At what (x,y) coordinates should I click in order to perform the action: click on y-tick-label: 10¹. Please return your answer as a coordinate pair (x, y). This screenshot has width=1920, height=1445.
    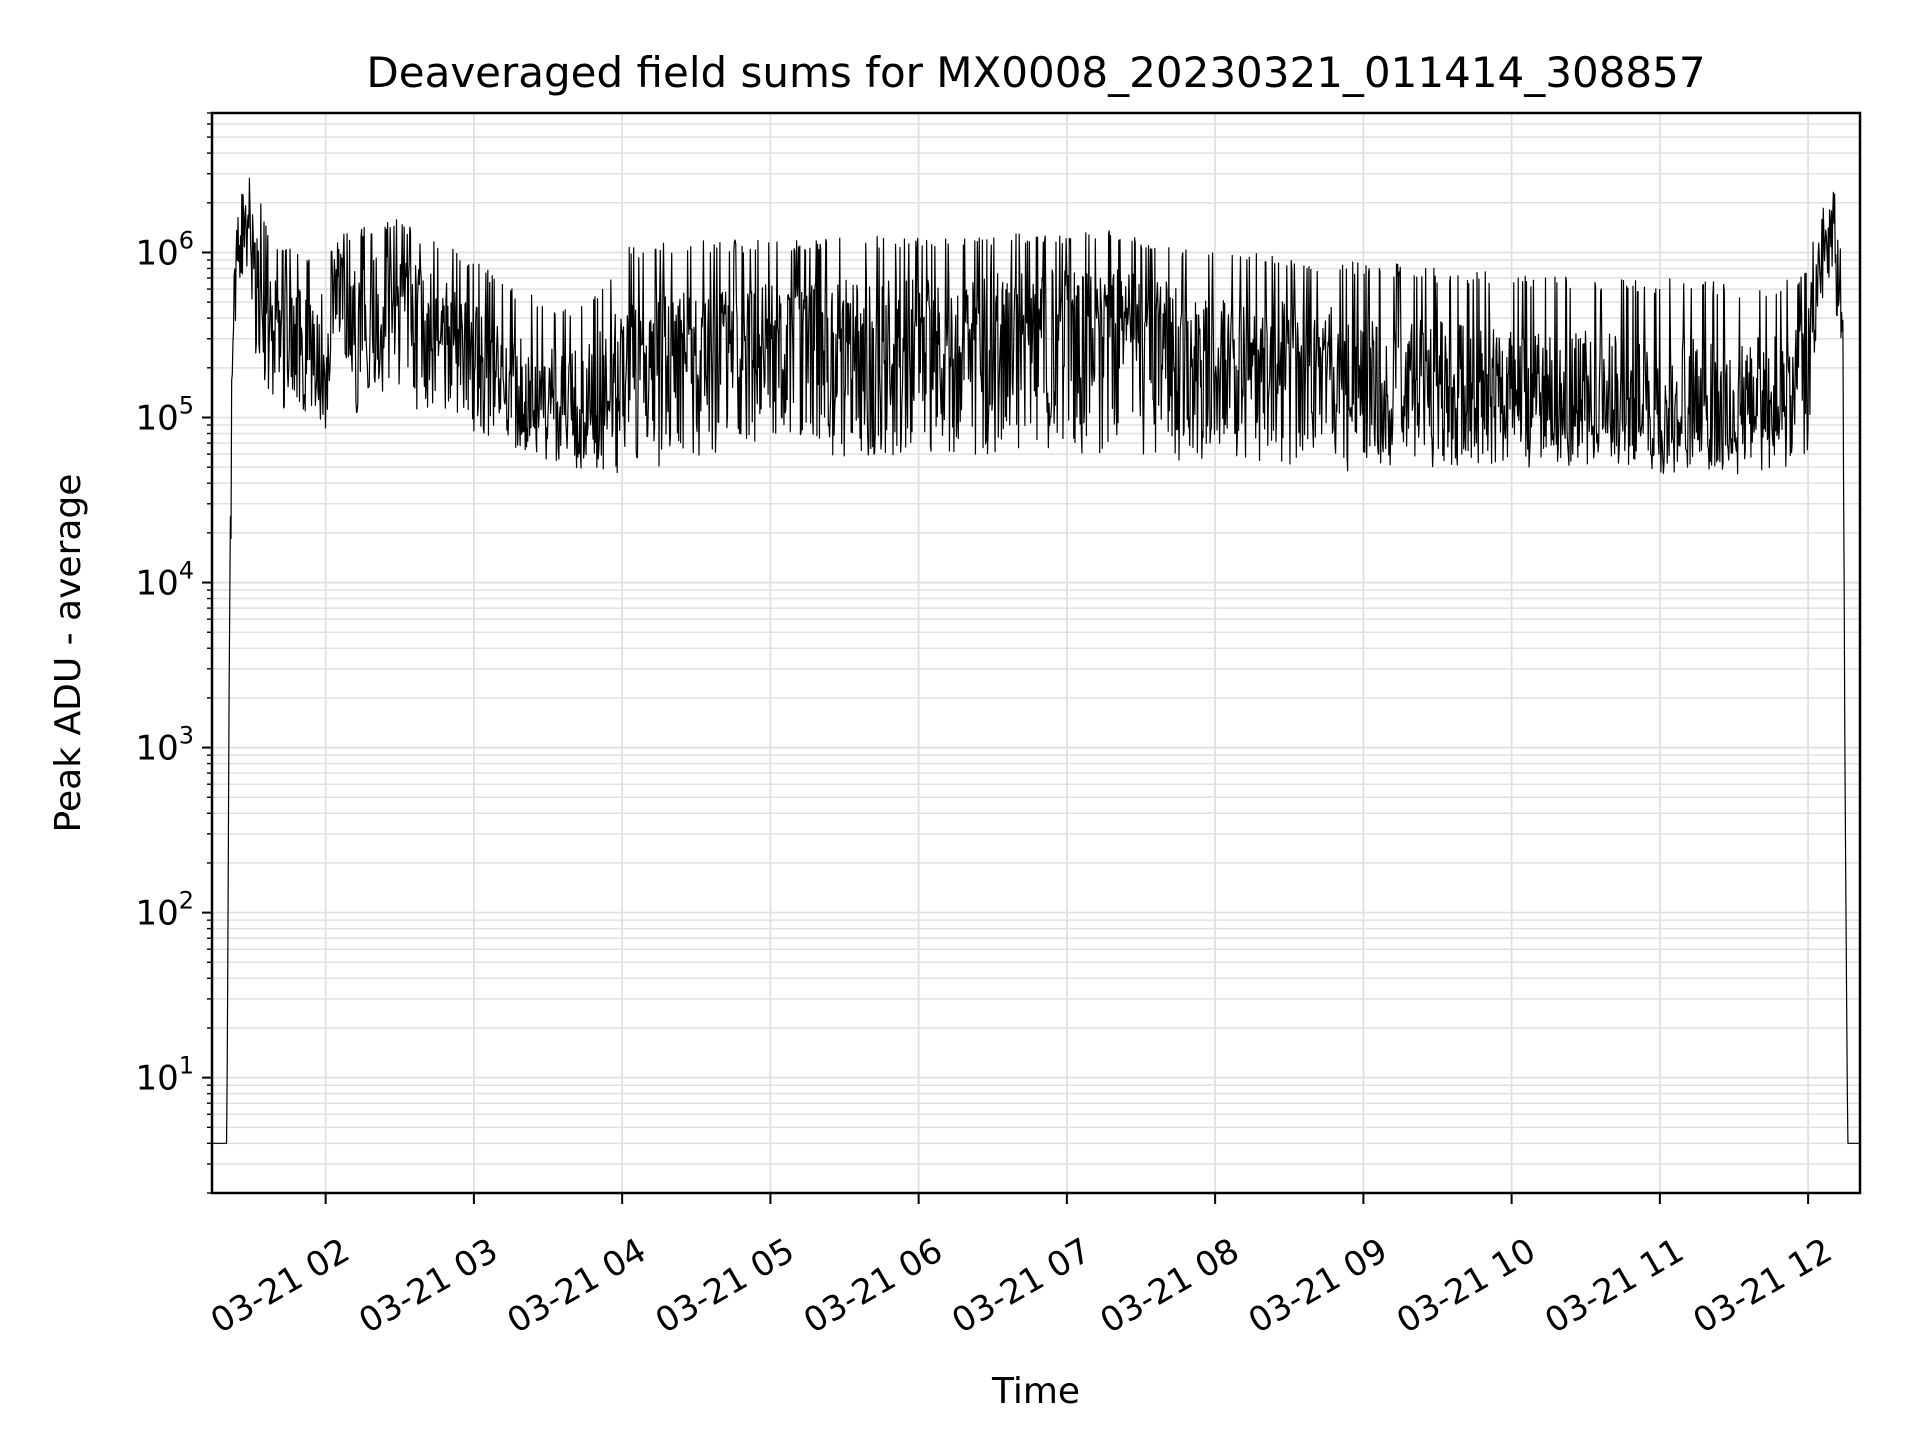
    Looking at the image, I should click on (164, 1075).